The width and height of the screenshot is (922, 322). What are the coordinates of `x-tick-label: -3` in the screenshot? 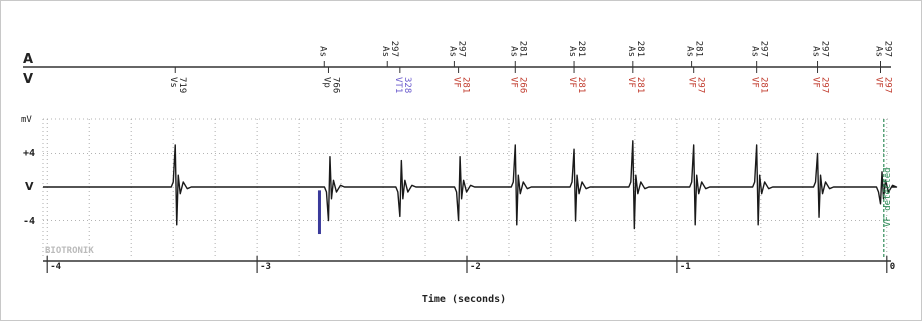 It's located at (265, 267).